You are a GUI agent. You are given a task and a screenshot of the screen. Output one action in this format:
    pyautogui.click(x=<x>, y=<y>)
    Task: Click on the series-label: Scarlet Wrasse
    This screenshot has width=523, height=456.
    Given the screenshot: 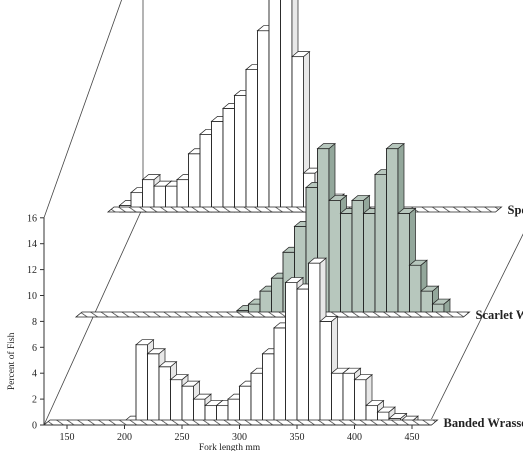 What is the action you would take?
    pyautogui.click(x=499, y=315)
    